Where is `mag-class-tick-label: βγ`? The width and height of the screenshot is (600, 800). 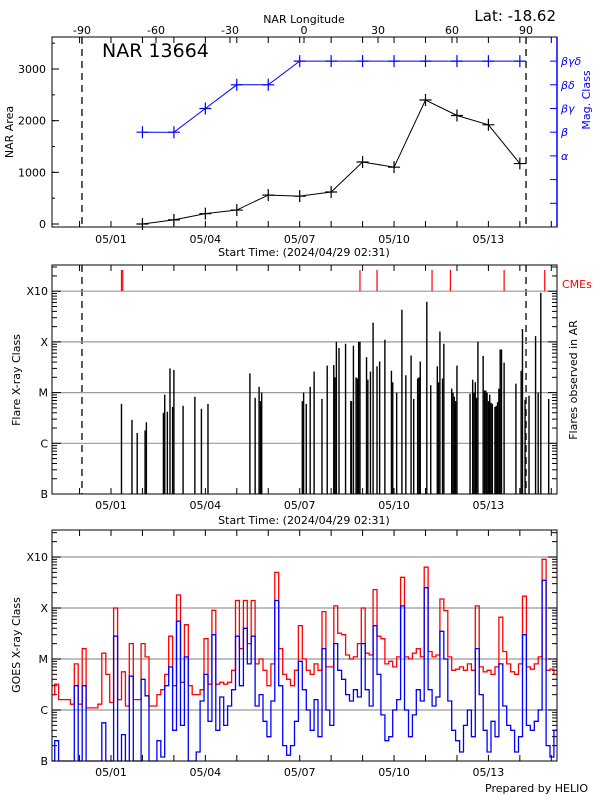 mag-class-tick-label: βγ is located at coordinates (567, 109).